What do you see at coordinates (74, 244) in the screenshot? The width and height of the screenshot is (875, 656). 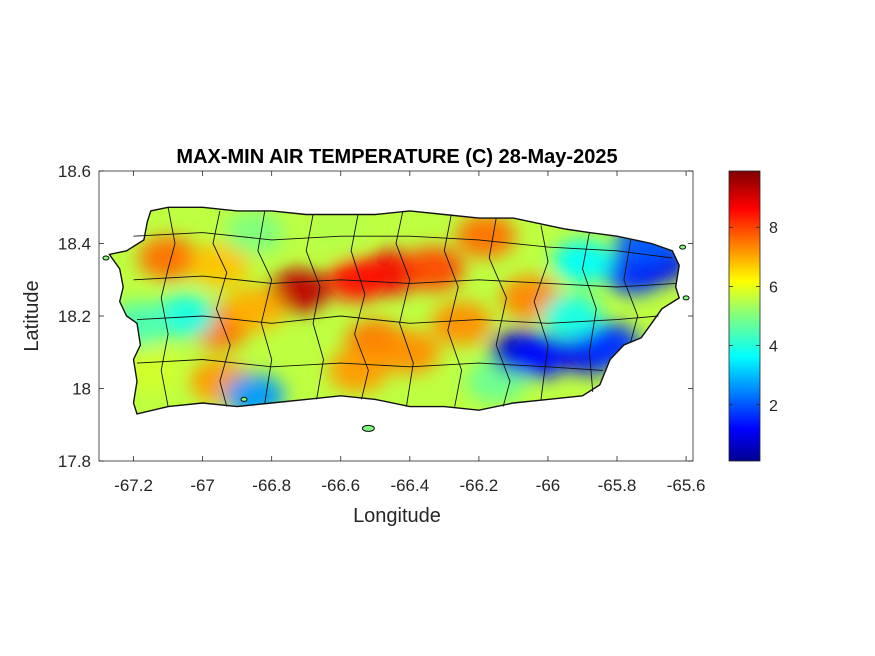 I see `y-tick-label: 18.4` at bounding box center [74, 244].